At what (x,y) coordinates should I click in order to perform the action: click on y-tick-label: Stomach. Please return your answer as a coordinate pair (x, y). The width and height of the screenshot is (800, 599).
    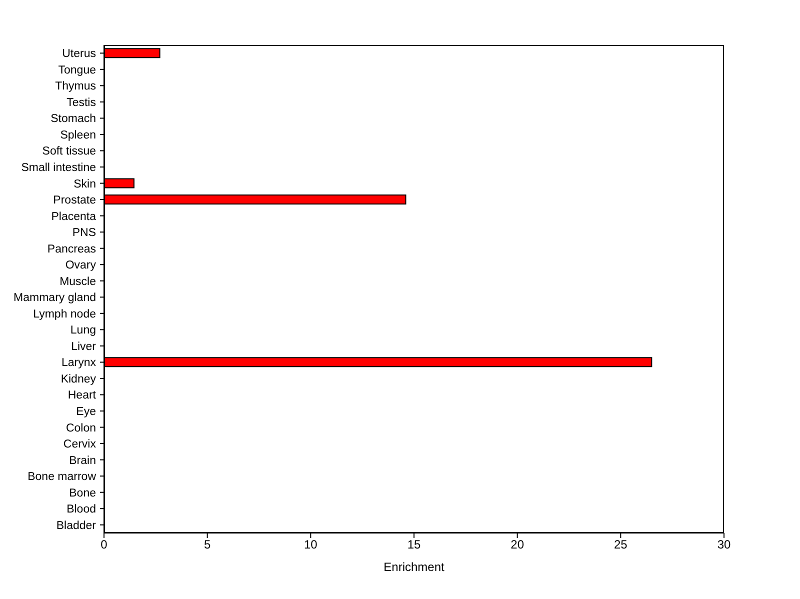
    Looking at the image, I should click on (73, 119).